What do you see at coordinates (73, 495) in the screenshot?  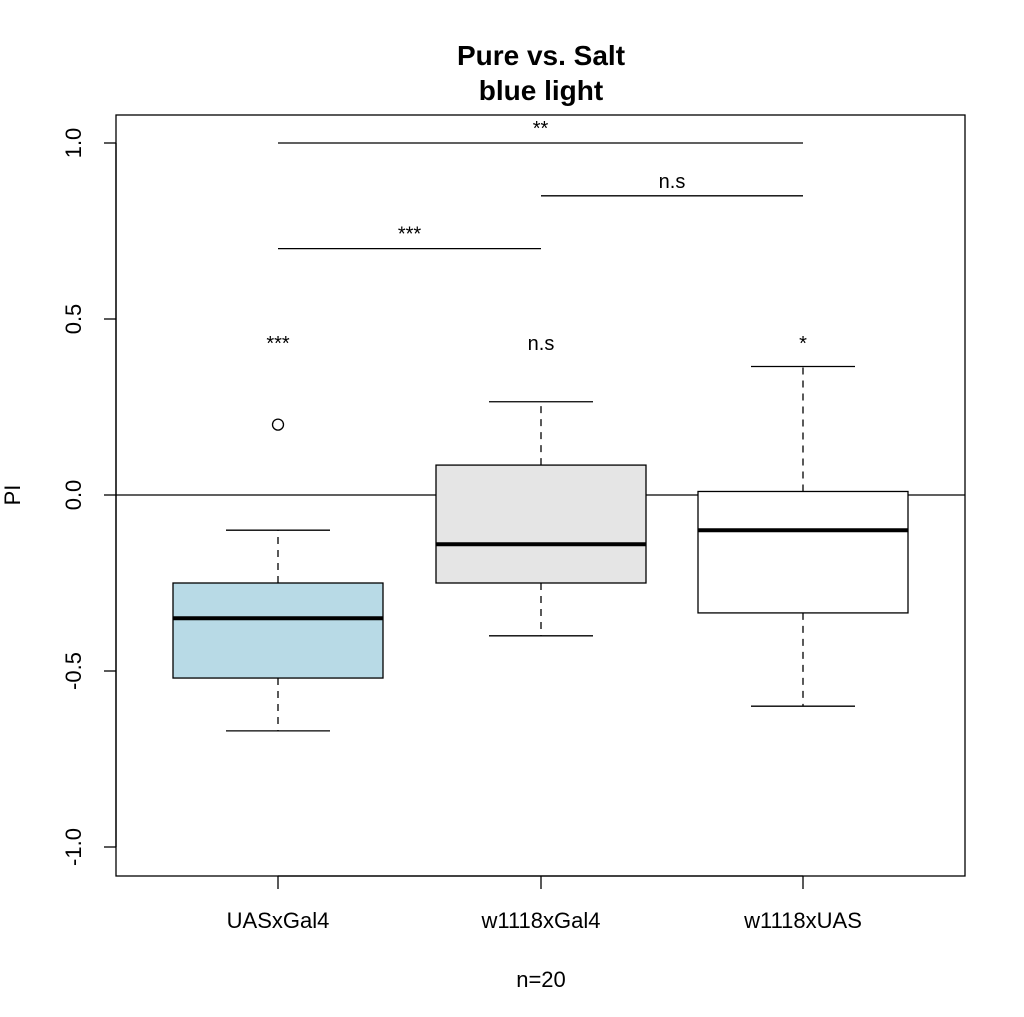 I see `y-tick-label: 0.0` at bounding box center [73, 495].